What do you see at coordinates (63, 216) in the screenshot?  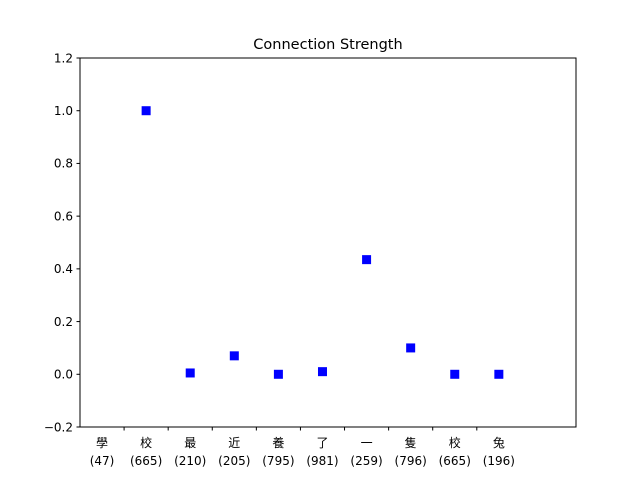 I see `y-tick-label: 0.6` at bounding box center [63, 216].